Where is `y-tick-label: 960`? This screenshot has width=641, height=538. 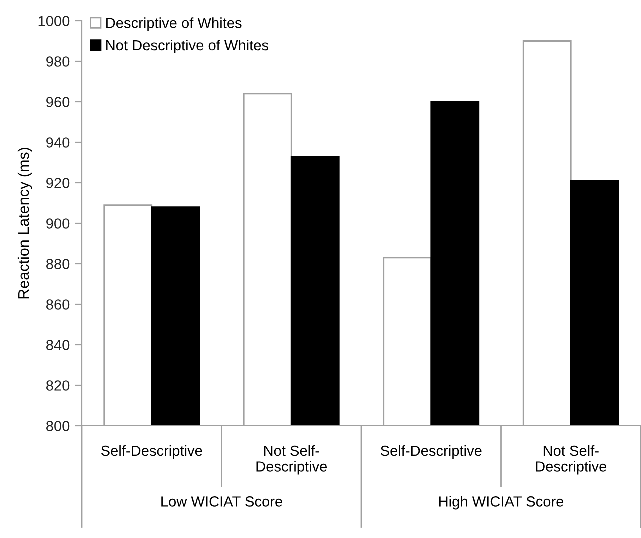
y-tick-label: 960 is located at coordinates (58, 102).